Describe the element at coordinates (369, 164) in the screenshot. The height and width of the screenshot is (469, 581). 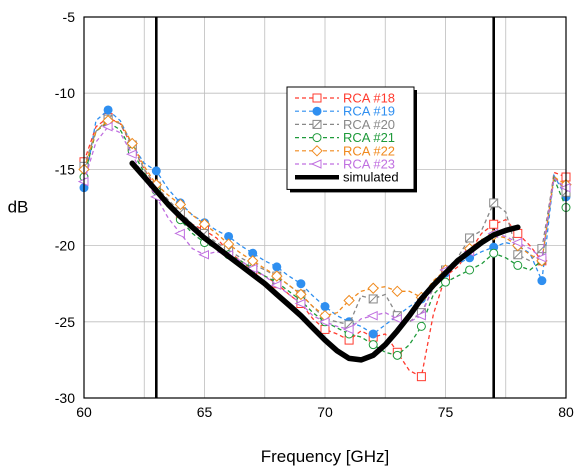
I see `legend-entry-label: RCA #23` at that location.